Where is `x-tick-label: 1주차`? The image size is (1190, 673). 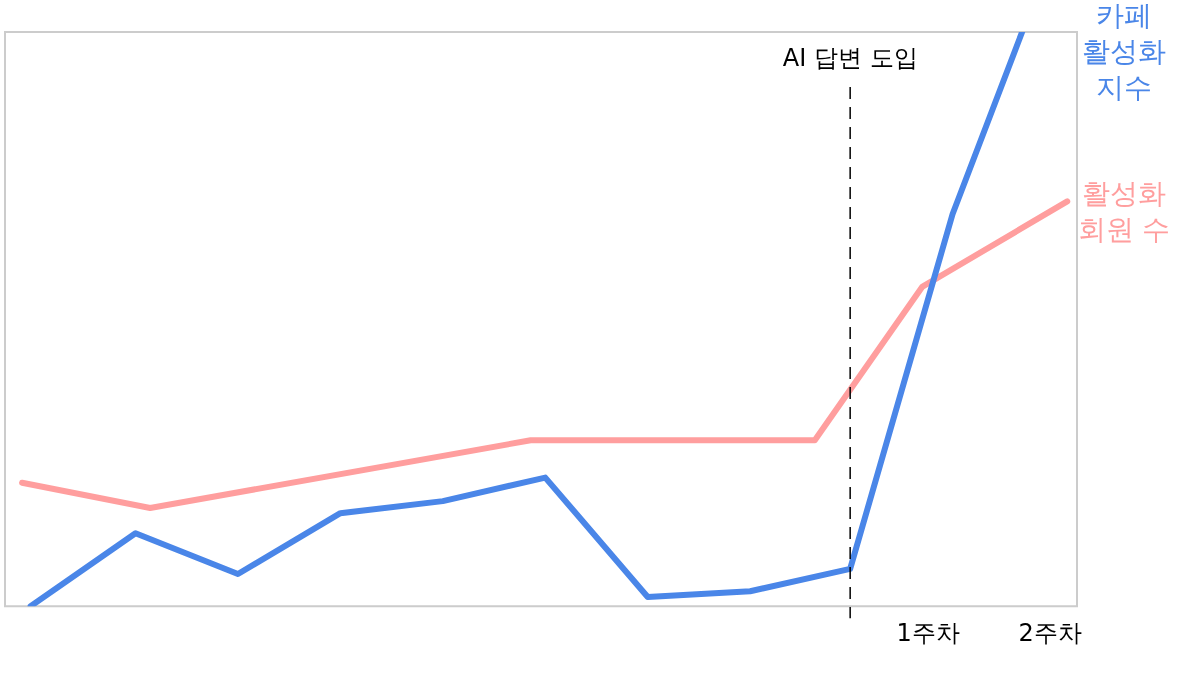 x-tick-label: 1주차 is located at coordinates (928, 632).